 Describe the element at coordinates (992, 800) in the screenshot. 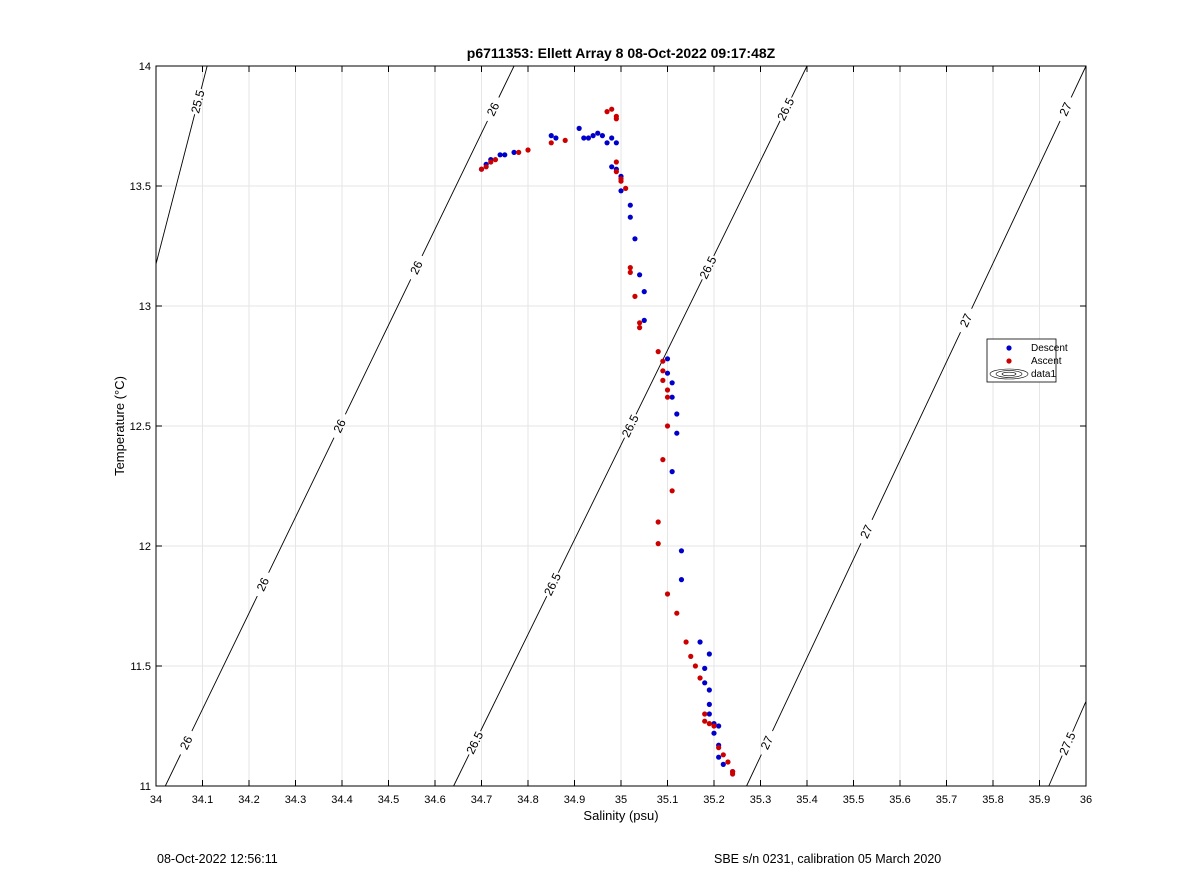

I see `x-tick-label: 35.8` at that location.